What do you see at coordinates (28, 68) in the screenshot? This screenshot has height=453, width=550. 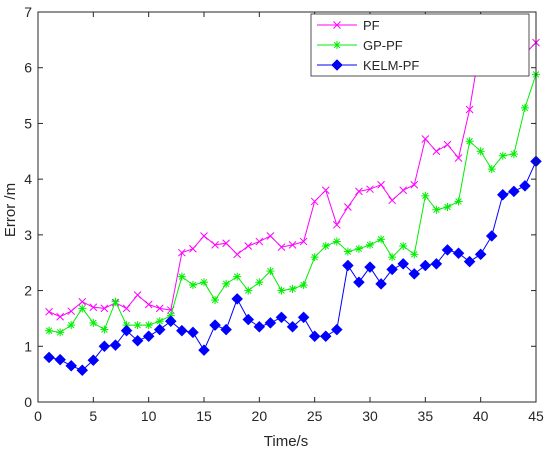 I see `y-tick-label: 6` at bounding box center [28, 68].